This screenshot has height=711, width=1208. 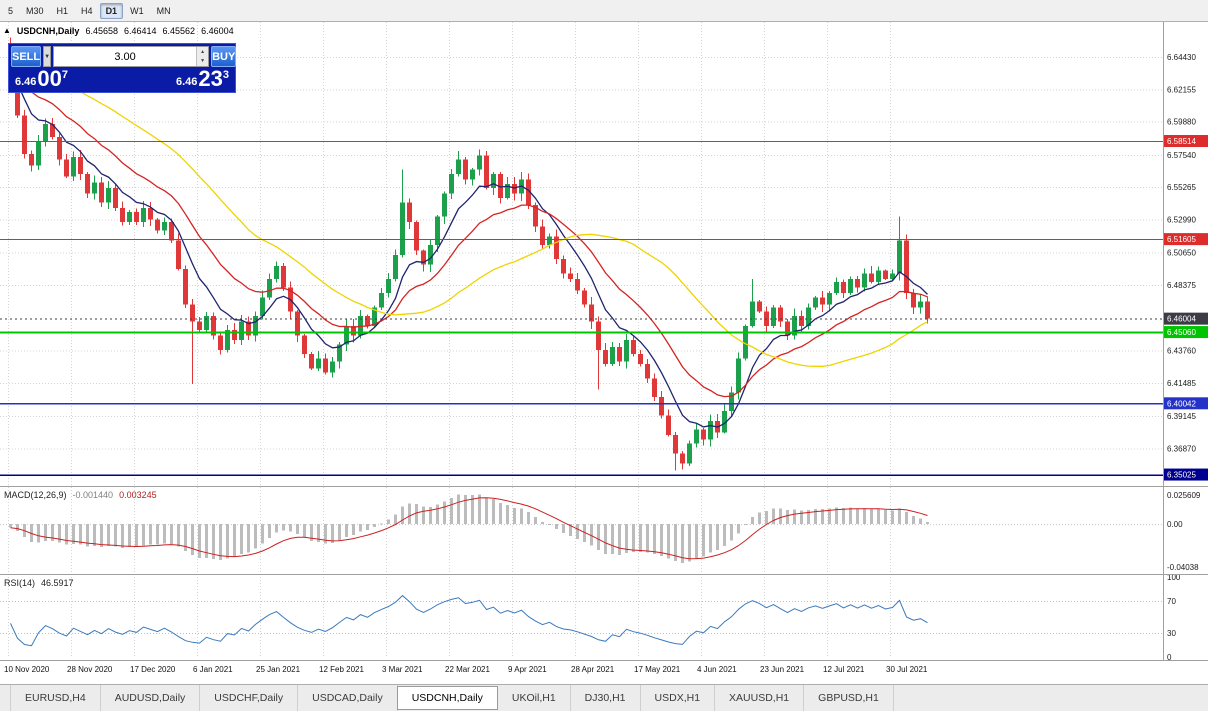 I want to click on svg-text: 22 Mar 2021, so click(x=467, y=669).